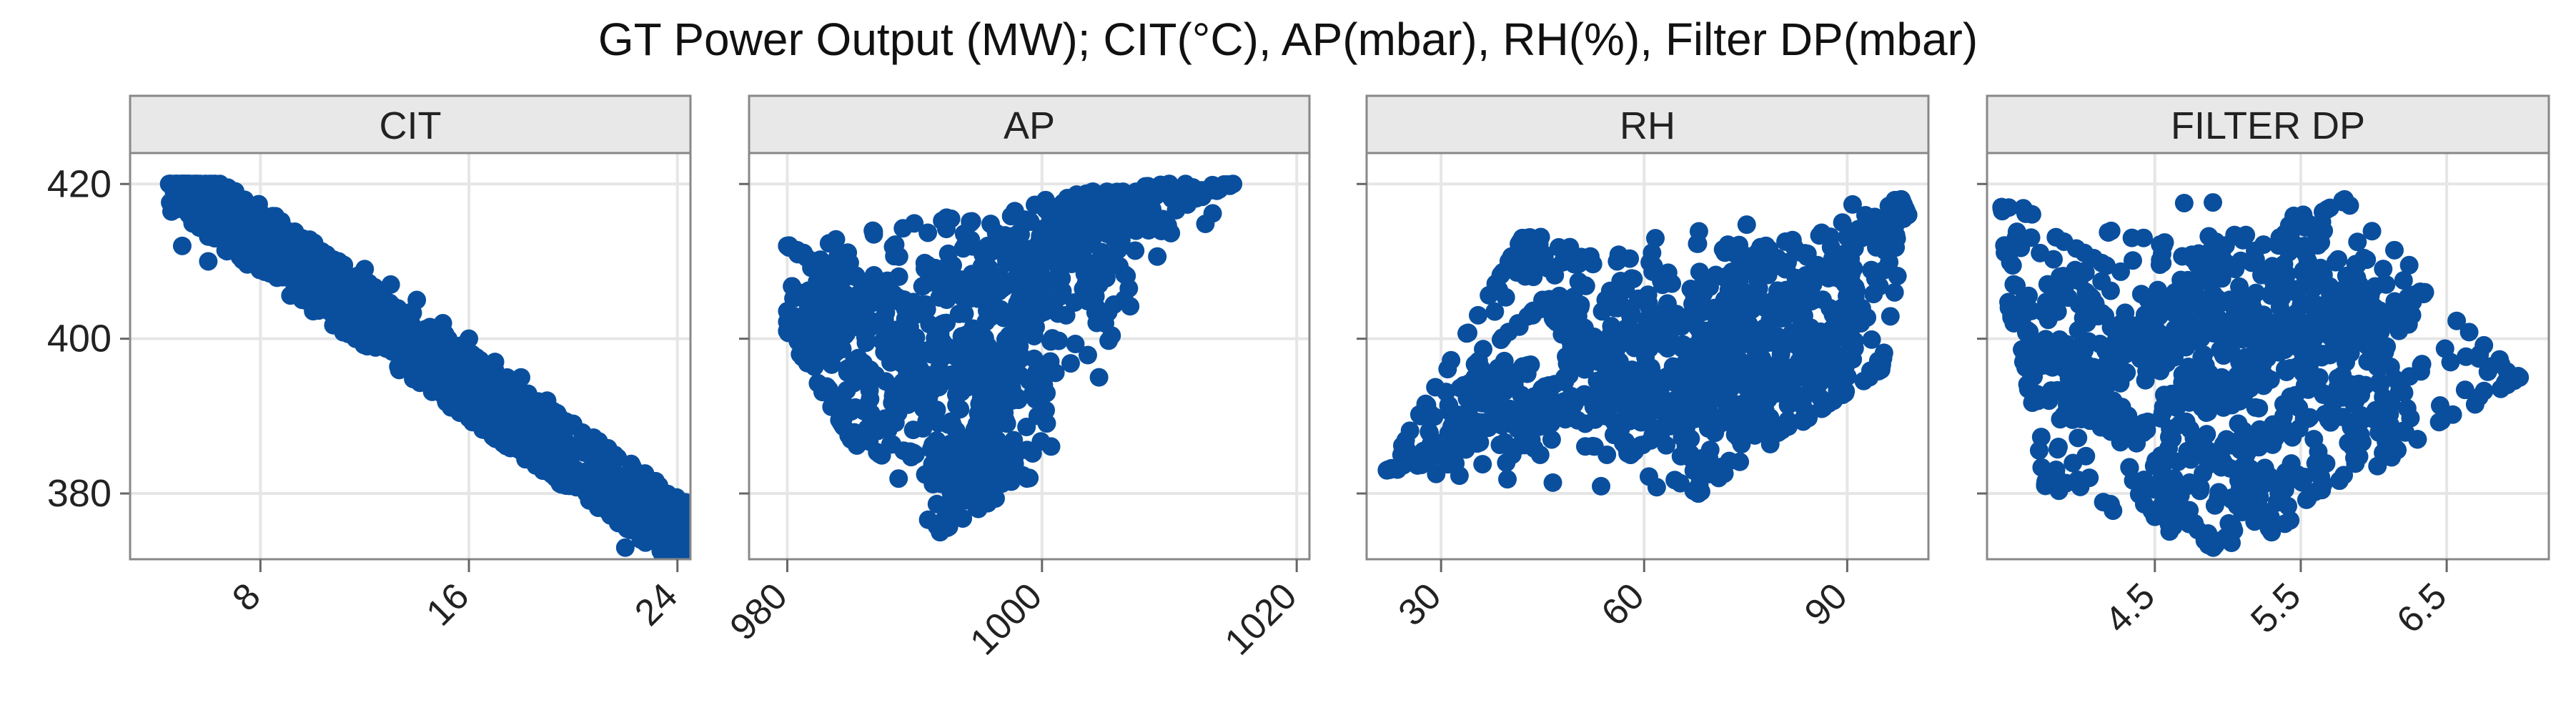 The width and height of the screenshot is (2576, 718). Describe the element at coordinates (1006, 620) in the screenshot. I see `x-tick-label: 1000` at that location.